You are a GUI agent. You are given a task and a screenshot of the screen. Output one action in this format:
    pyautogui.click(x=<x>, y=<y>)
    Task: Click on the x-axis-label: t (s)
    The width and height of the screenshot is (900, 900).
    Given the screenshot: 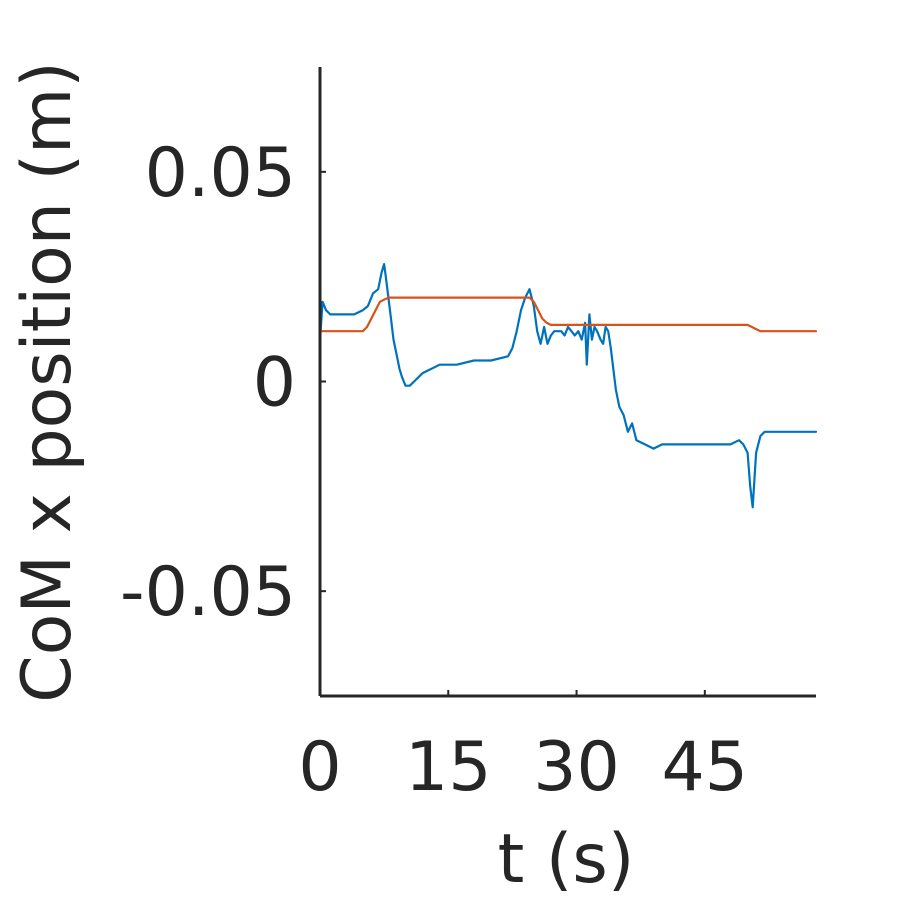 What is the action you would take?
    pyautogui.click(x=566, y=859)
    